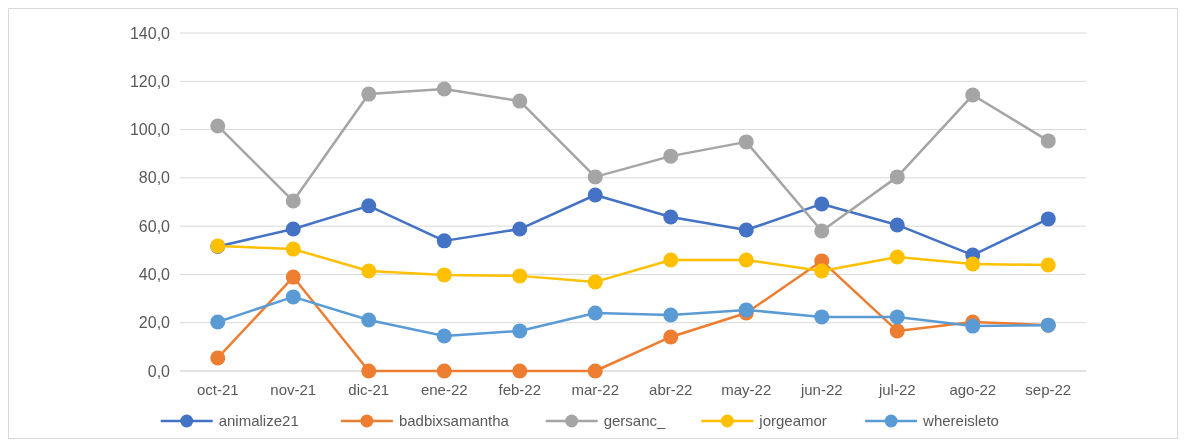  Describe the element at coordinates (821, 389) in the screenshot. I see `x-tick-label: jun-22` at that location.